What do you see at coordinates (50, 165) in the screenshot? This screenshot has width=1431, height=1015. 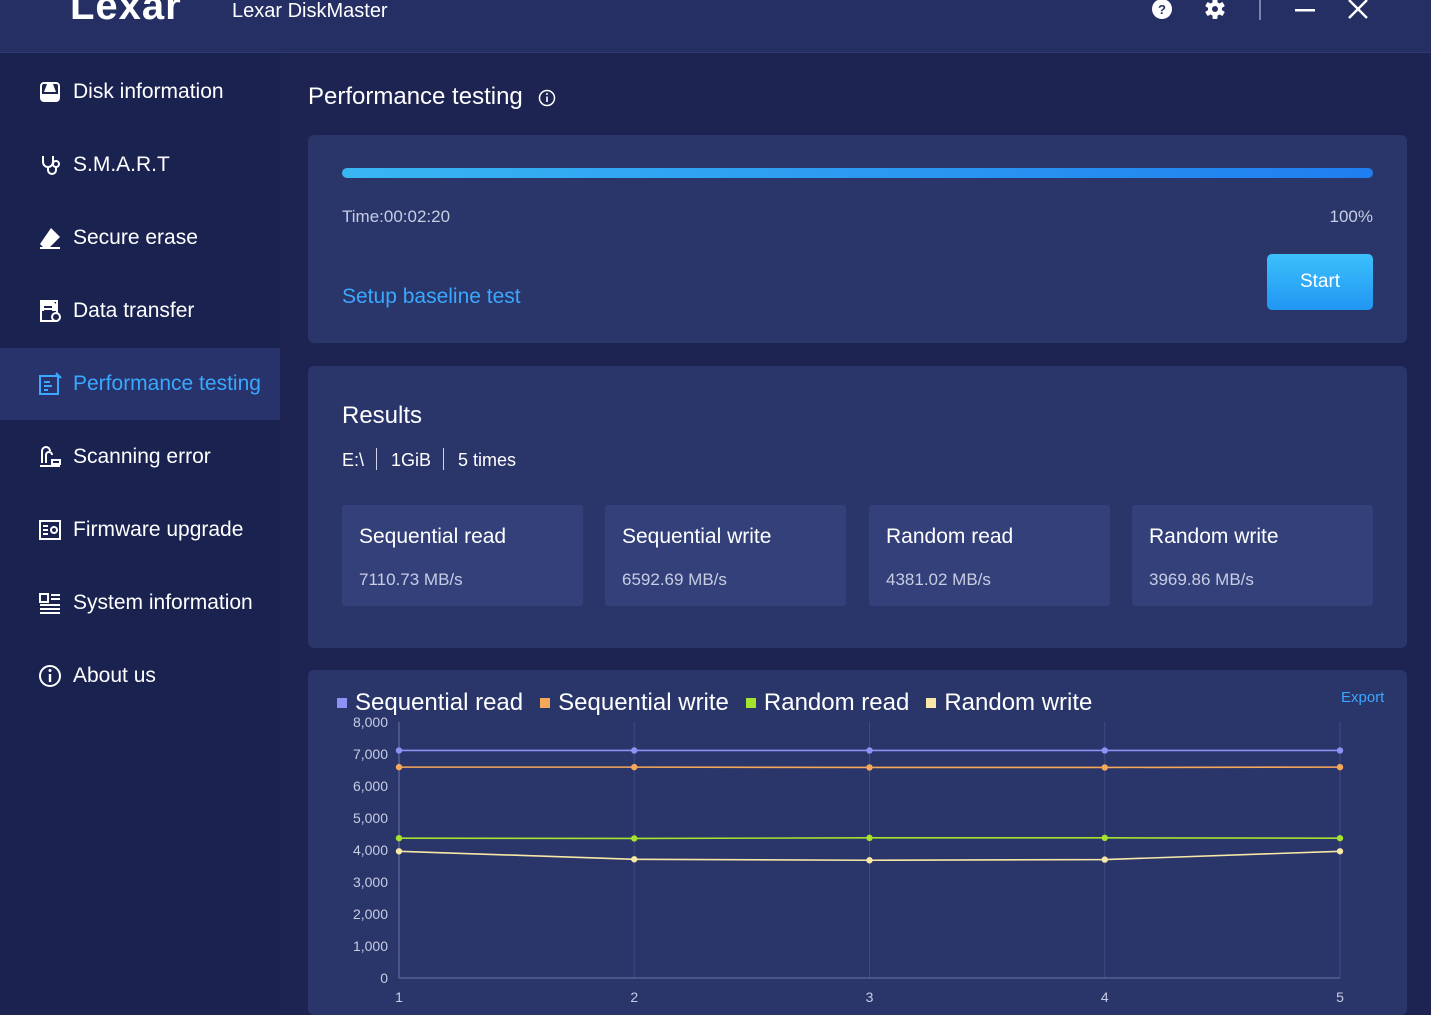 I see `stethoscope-icon` at bounding box center [50, 165].